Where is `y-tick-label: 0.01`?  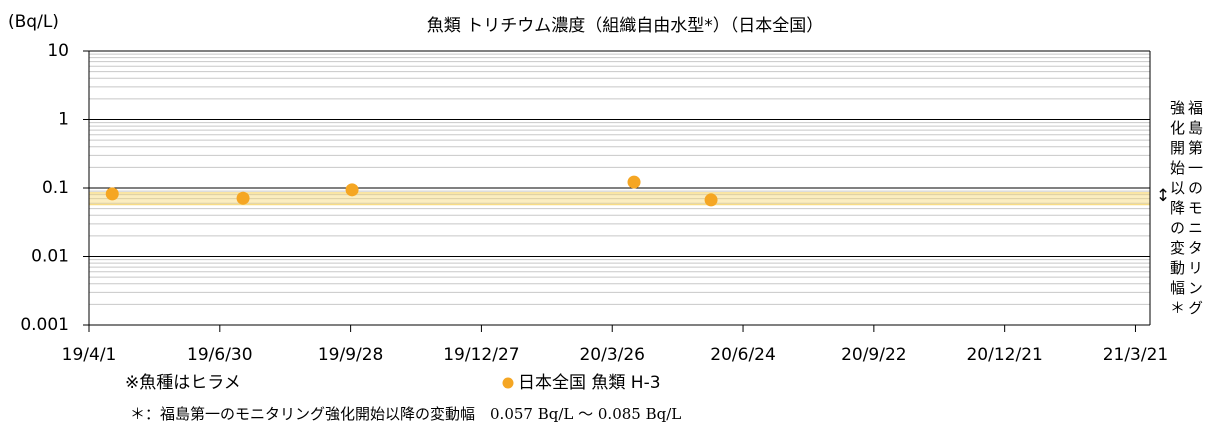 y-tick-label: 0.01 is located at coordinates (50, 257).